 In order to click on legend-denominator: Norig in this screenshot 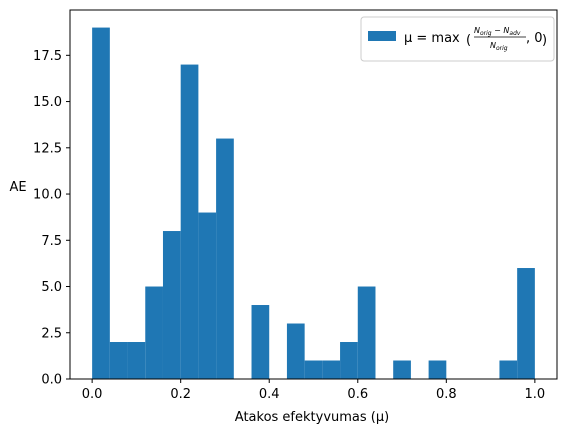, I will do `click(499, 46)`.